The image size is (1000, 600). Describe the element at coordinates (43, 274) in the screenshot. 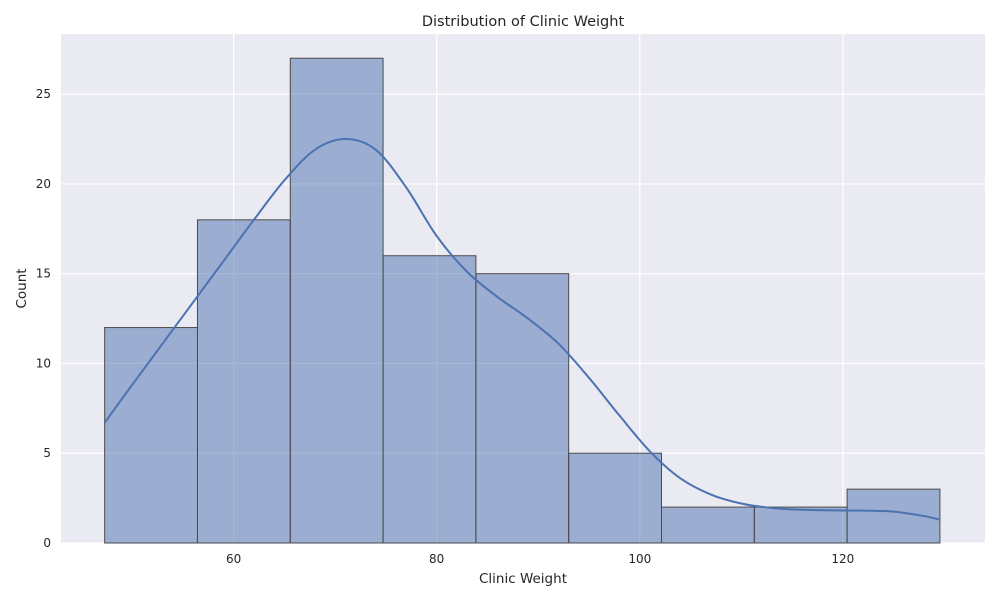

I see `y-tick-label: 15` at that location.